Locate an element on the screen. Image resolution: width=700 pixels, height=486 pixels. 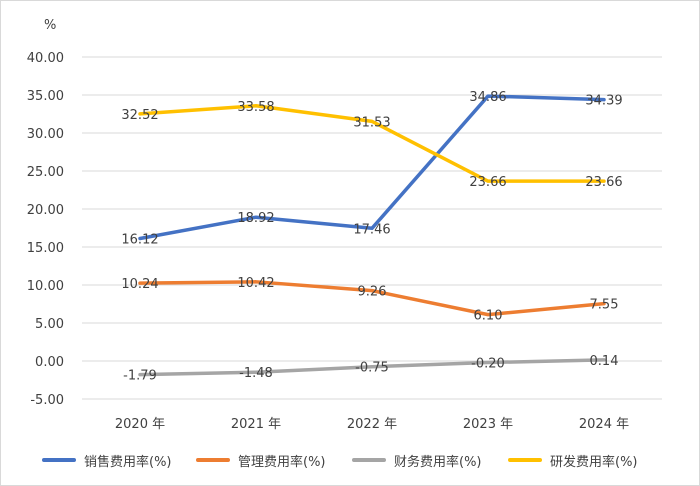
y-tick-label: 5.00 is located at coordinates (49, 324).